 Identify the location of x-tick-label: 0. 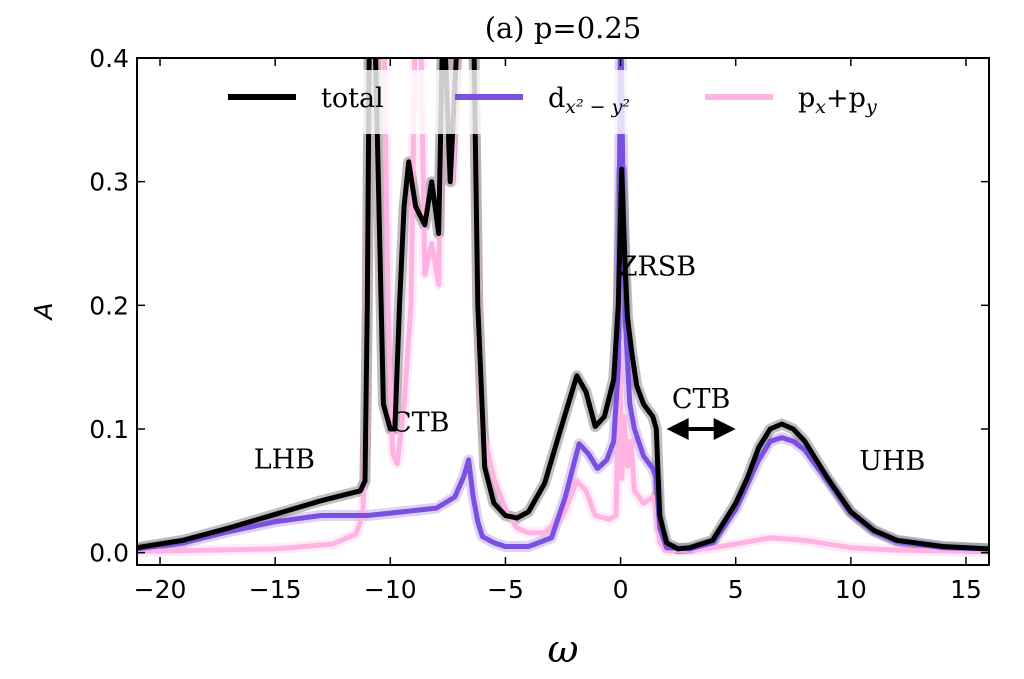
(621, 589).